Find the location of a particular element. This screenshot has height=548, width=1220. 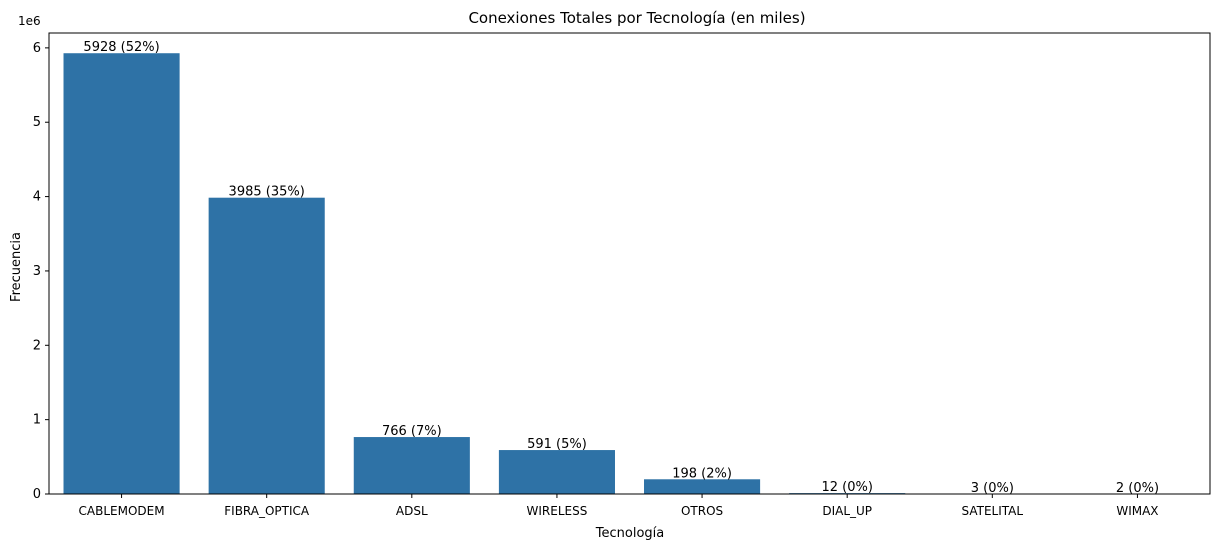

y-tick-label: 6 is located at coordinates (37, 48).